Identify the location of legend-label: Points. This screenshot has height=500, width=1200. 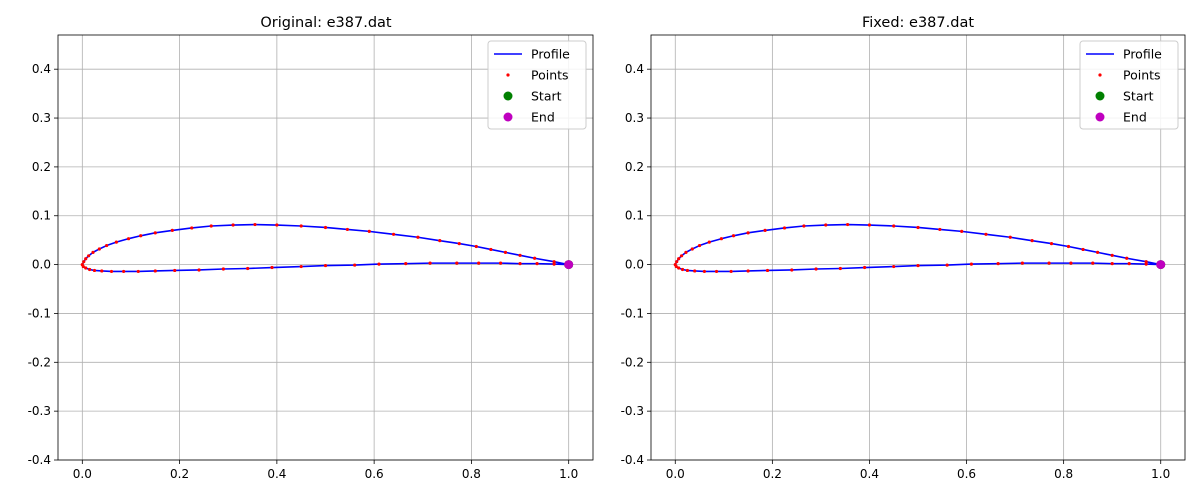
(550, 75).